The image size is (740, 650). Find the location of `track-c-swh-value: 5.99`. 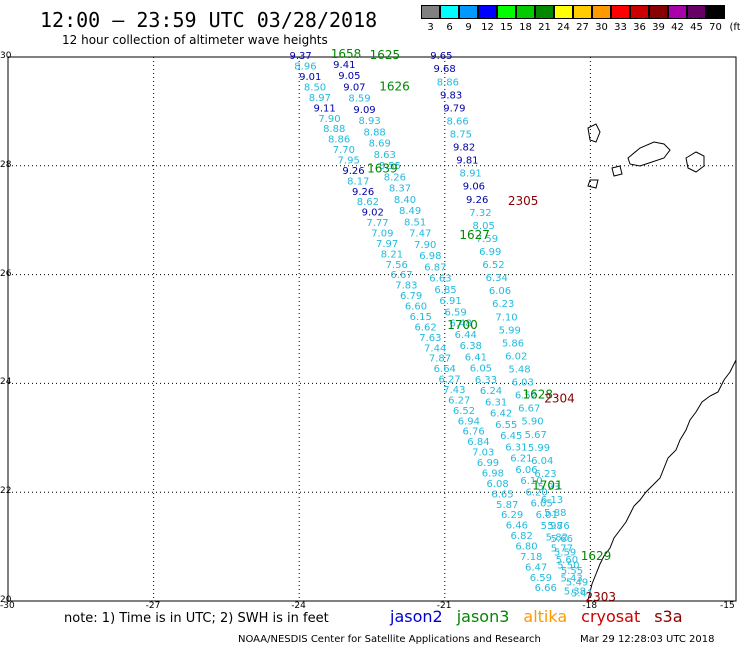

track-c-swh-value: 5.99 is located at coordinates (510, 330).